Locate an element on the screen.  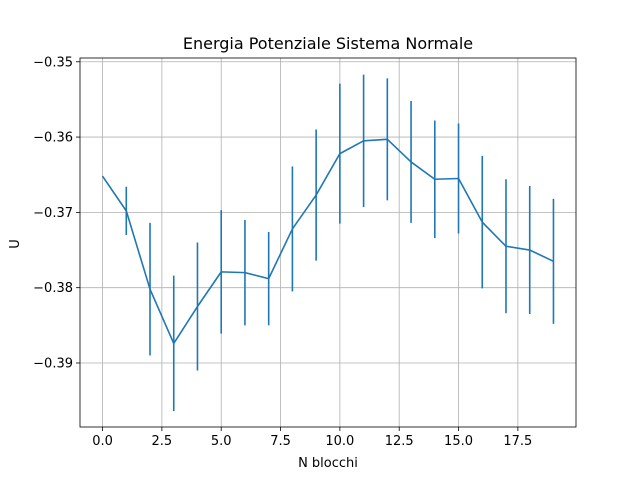
chart-title: Energia Potenziale Sistema Normale is located at coordinates (328, 43).